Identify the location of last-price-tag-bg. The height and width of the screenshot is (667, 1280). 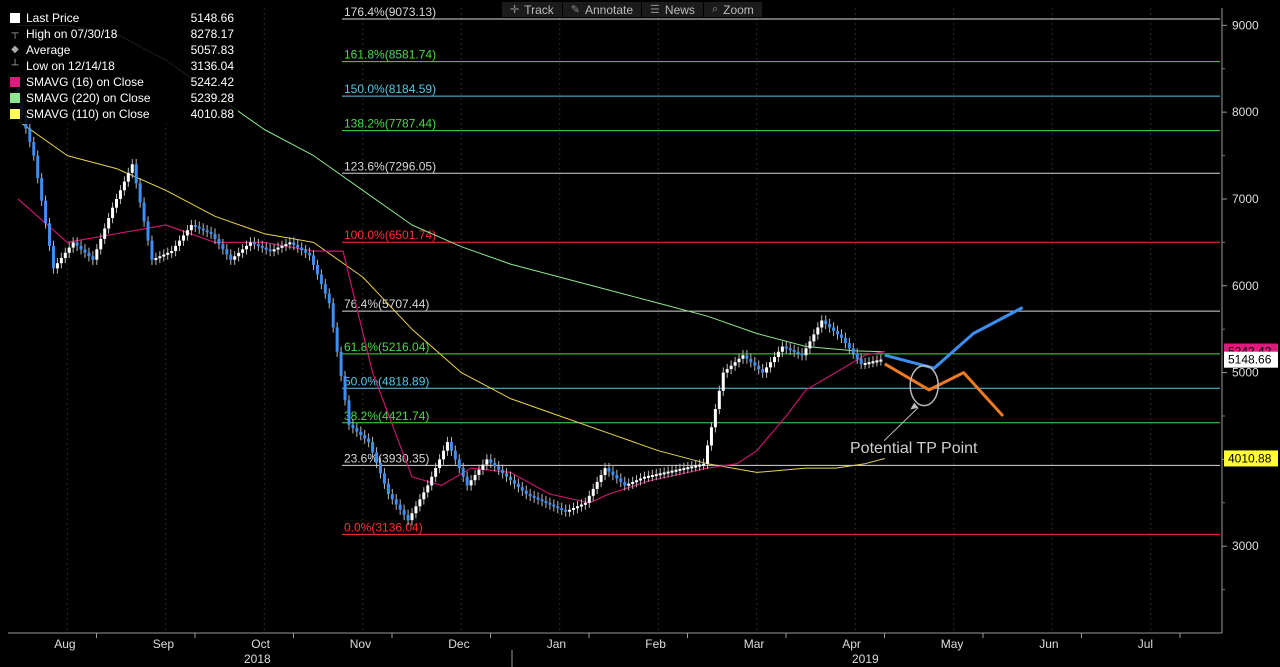
(1251, 359).